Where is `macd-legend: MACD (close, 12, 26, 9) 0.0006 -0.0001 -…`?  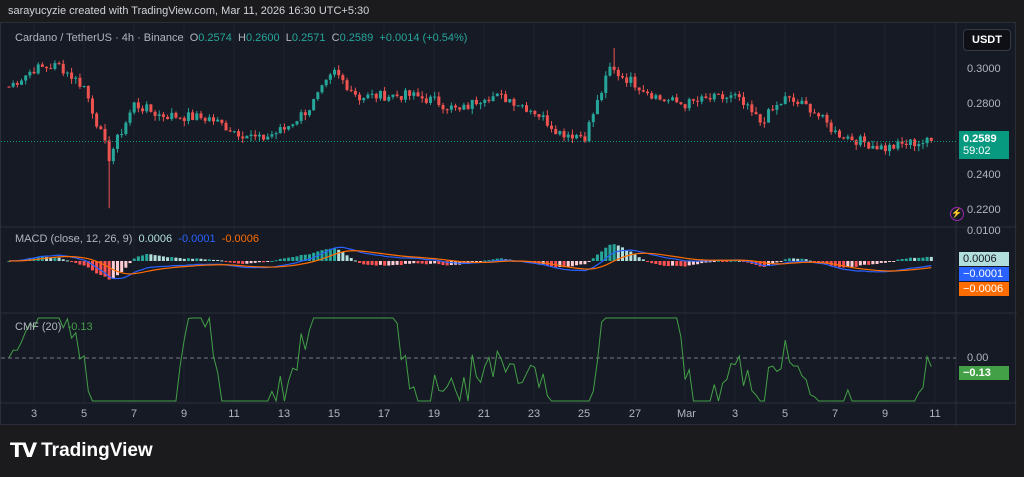
macd-legend: MACD (close, 12, 26, 9) 0.0006 -0.0001 -… is located at coordinates (137, 239).